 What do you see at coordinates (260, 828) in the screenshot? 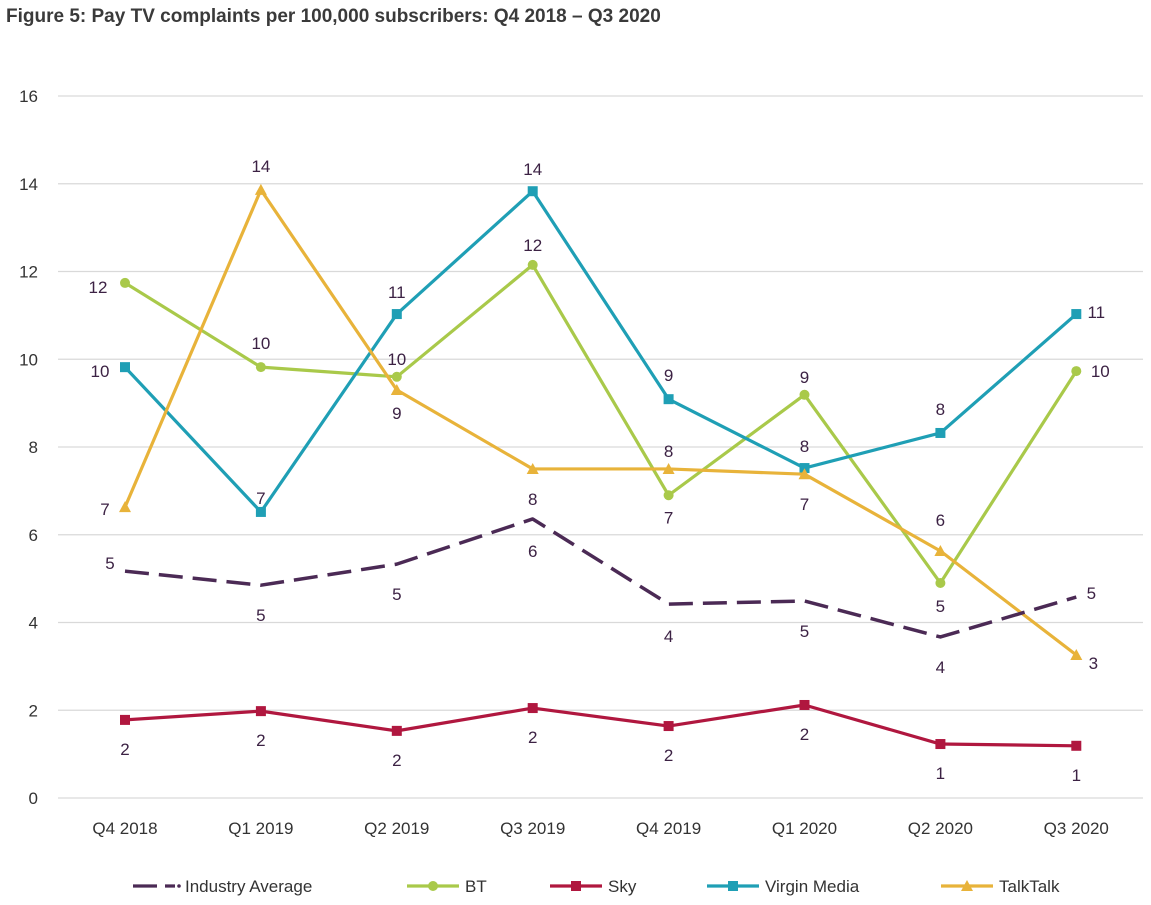
I see `x-tick-label: Q1 2019` at bounding box center [260, 828].